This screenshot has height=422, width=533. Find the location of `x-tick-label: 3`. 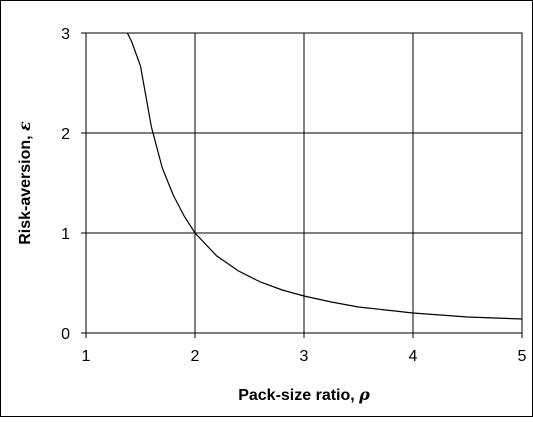

x-tick-label: 3 is located at coordinates (304, 356).